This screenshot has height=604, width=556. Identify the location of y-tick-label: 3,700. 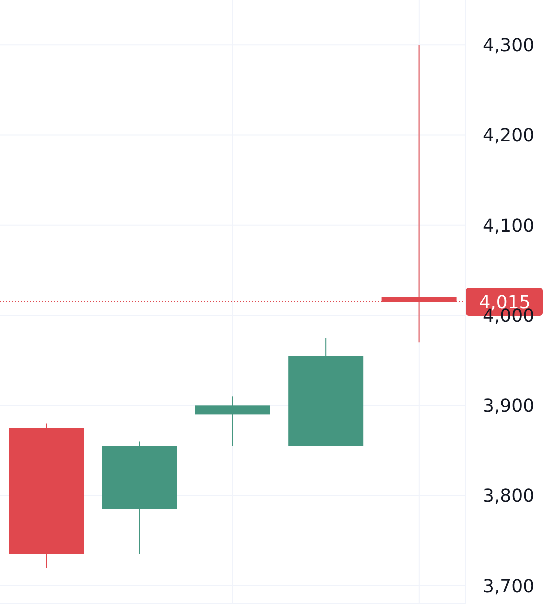
(509, 587).